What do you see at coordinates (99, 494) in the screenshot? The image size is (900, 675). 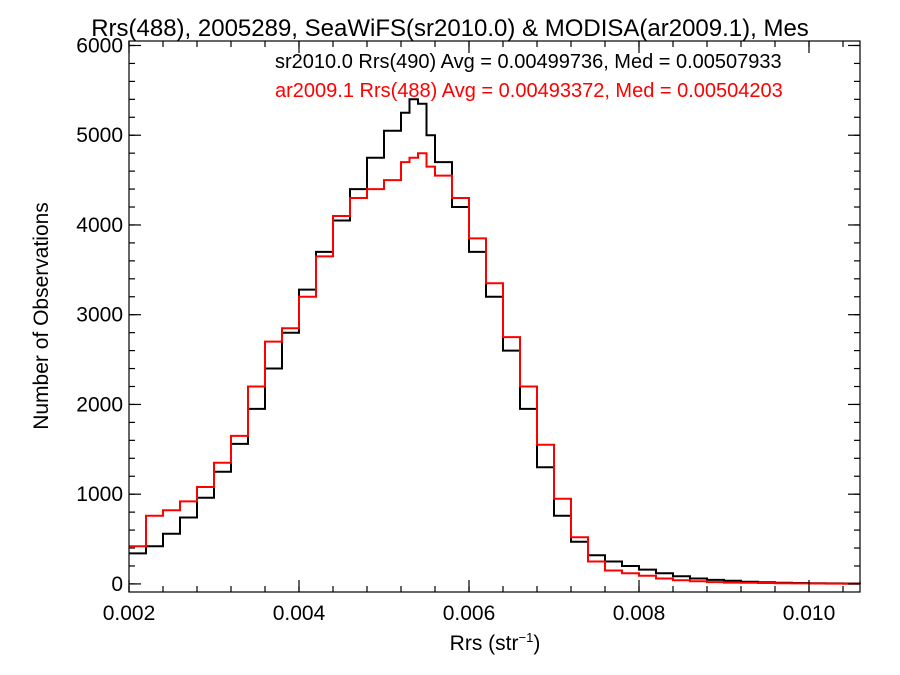 I see `y-tick-label: 1000` at bounding box center [99, 494].